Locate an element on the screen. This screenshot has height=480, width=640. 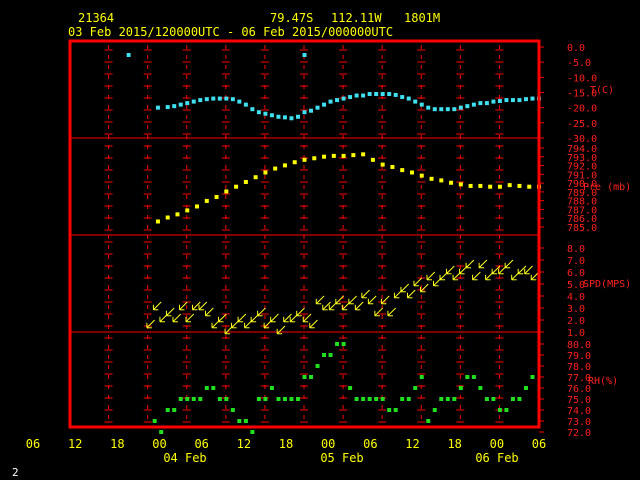
y-tick-label: 789.0 is located at coordinates (582, 193).